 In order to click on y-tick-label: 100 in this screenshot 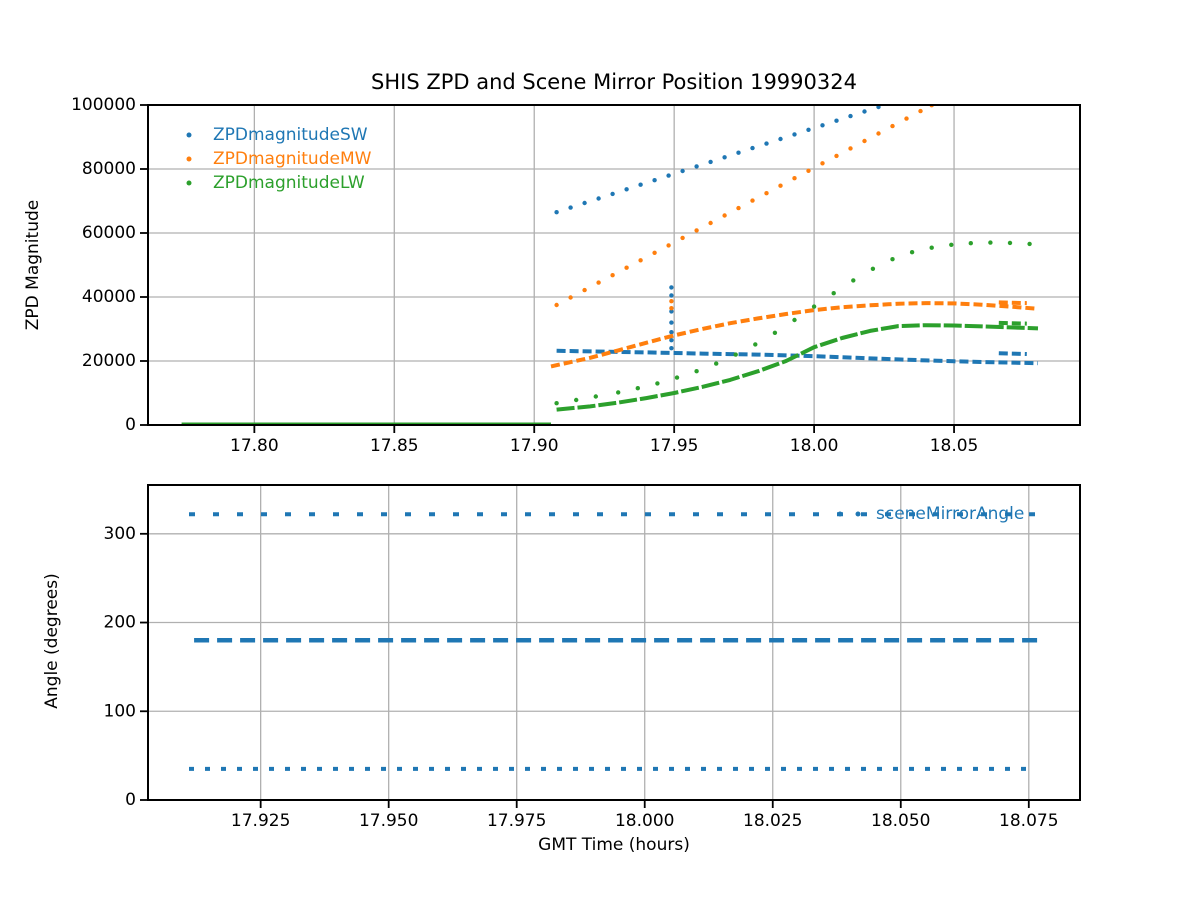, I will do `click(120, 711)`.